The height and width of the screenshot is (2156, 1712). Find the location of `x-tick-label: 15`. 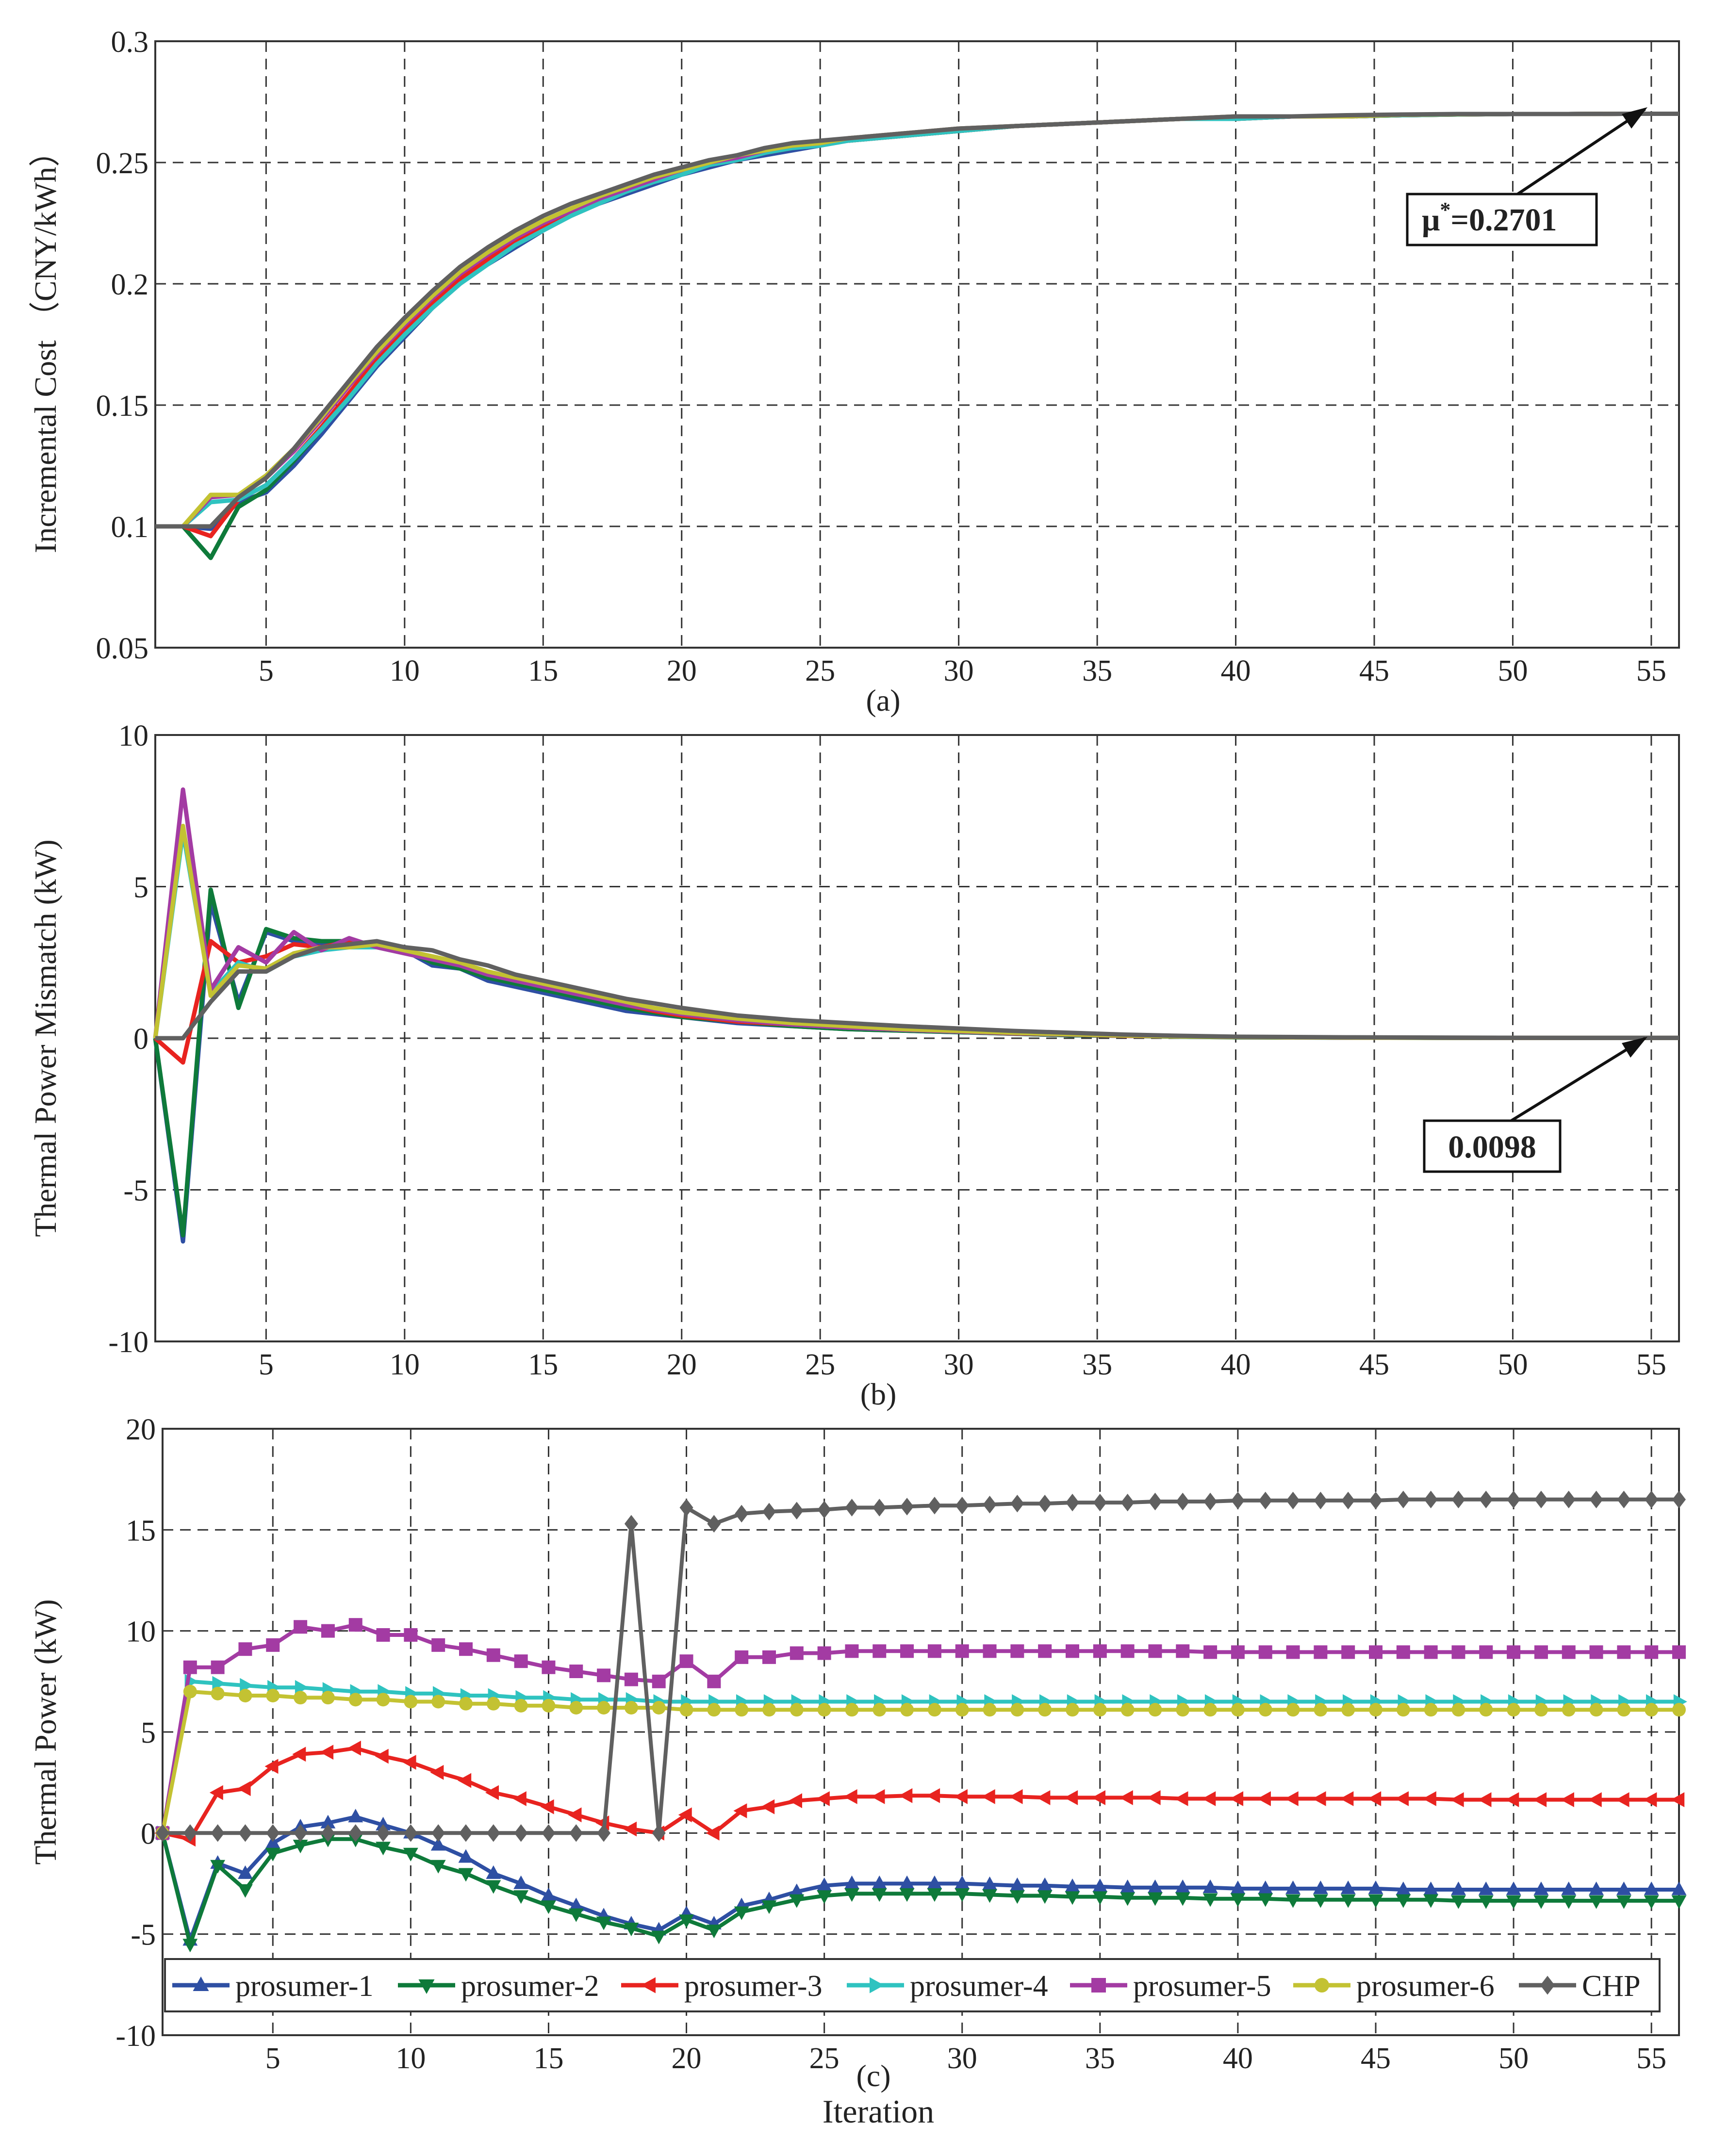

x-tick-label: 15 is located at coordinates (548, 2058).